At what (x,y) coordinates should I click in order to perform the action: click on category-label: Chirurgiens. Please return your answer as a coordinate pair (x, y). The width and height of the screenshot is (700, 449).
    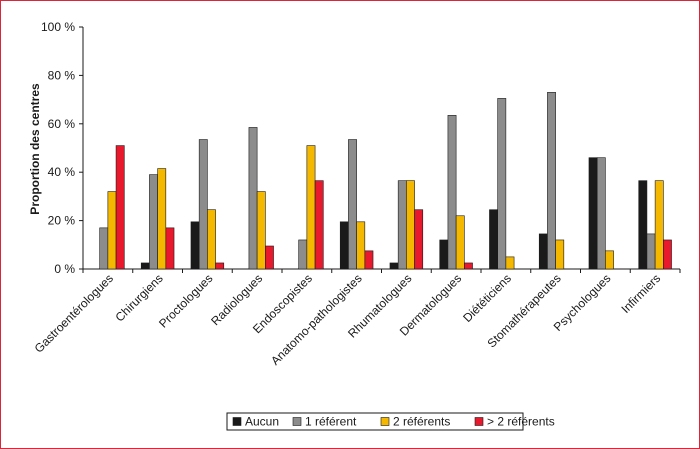
    Looking at the image, I should click on (138, 297).